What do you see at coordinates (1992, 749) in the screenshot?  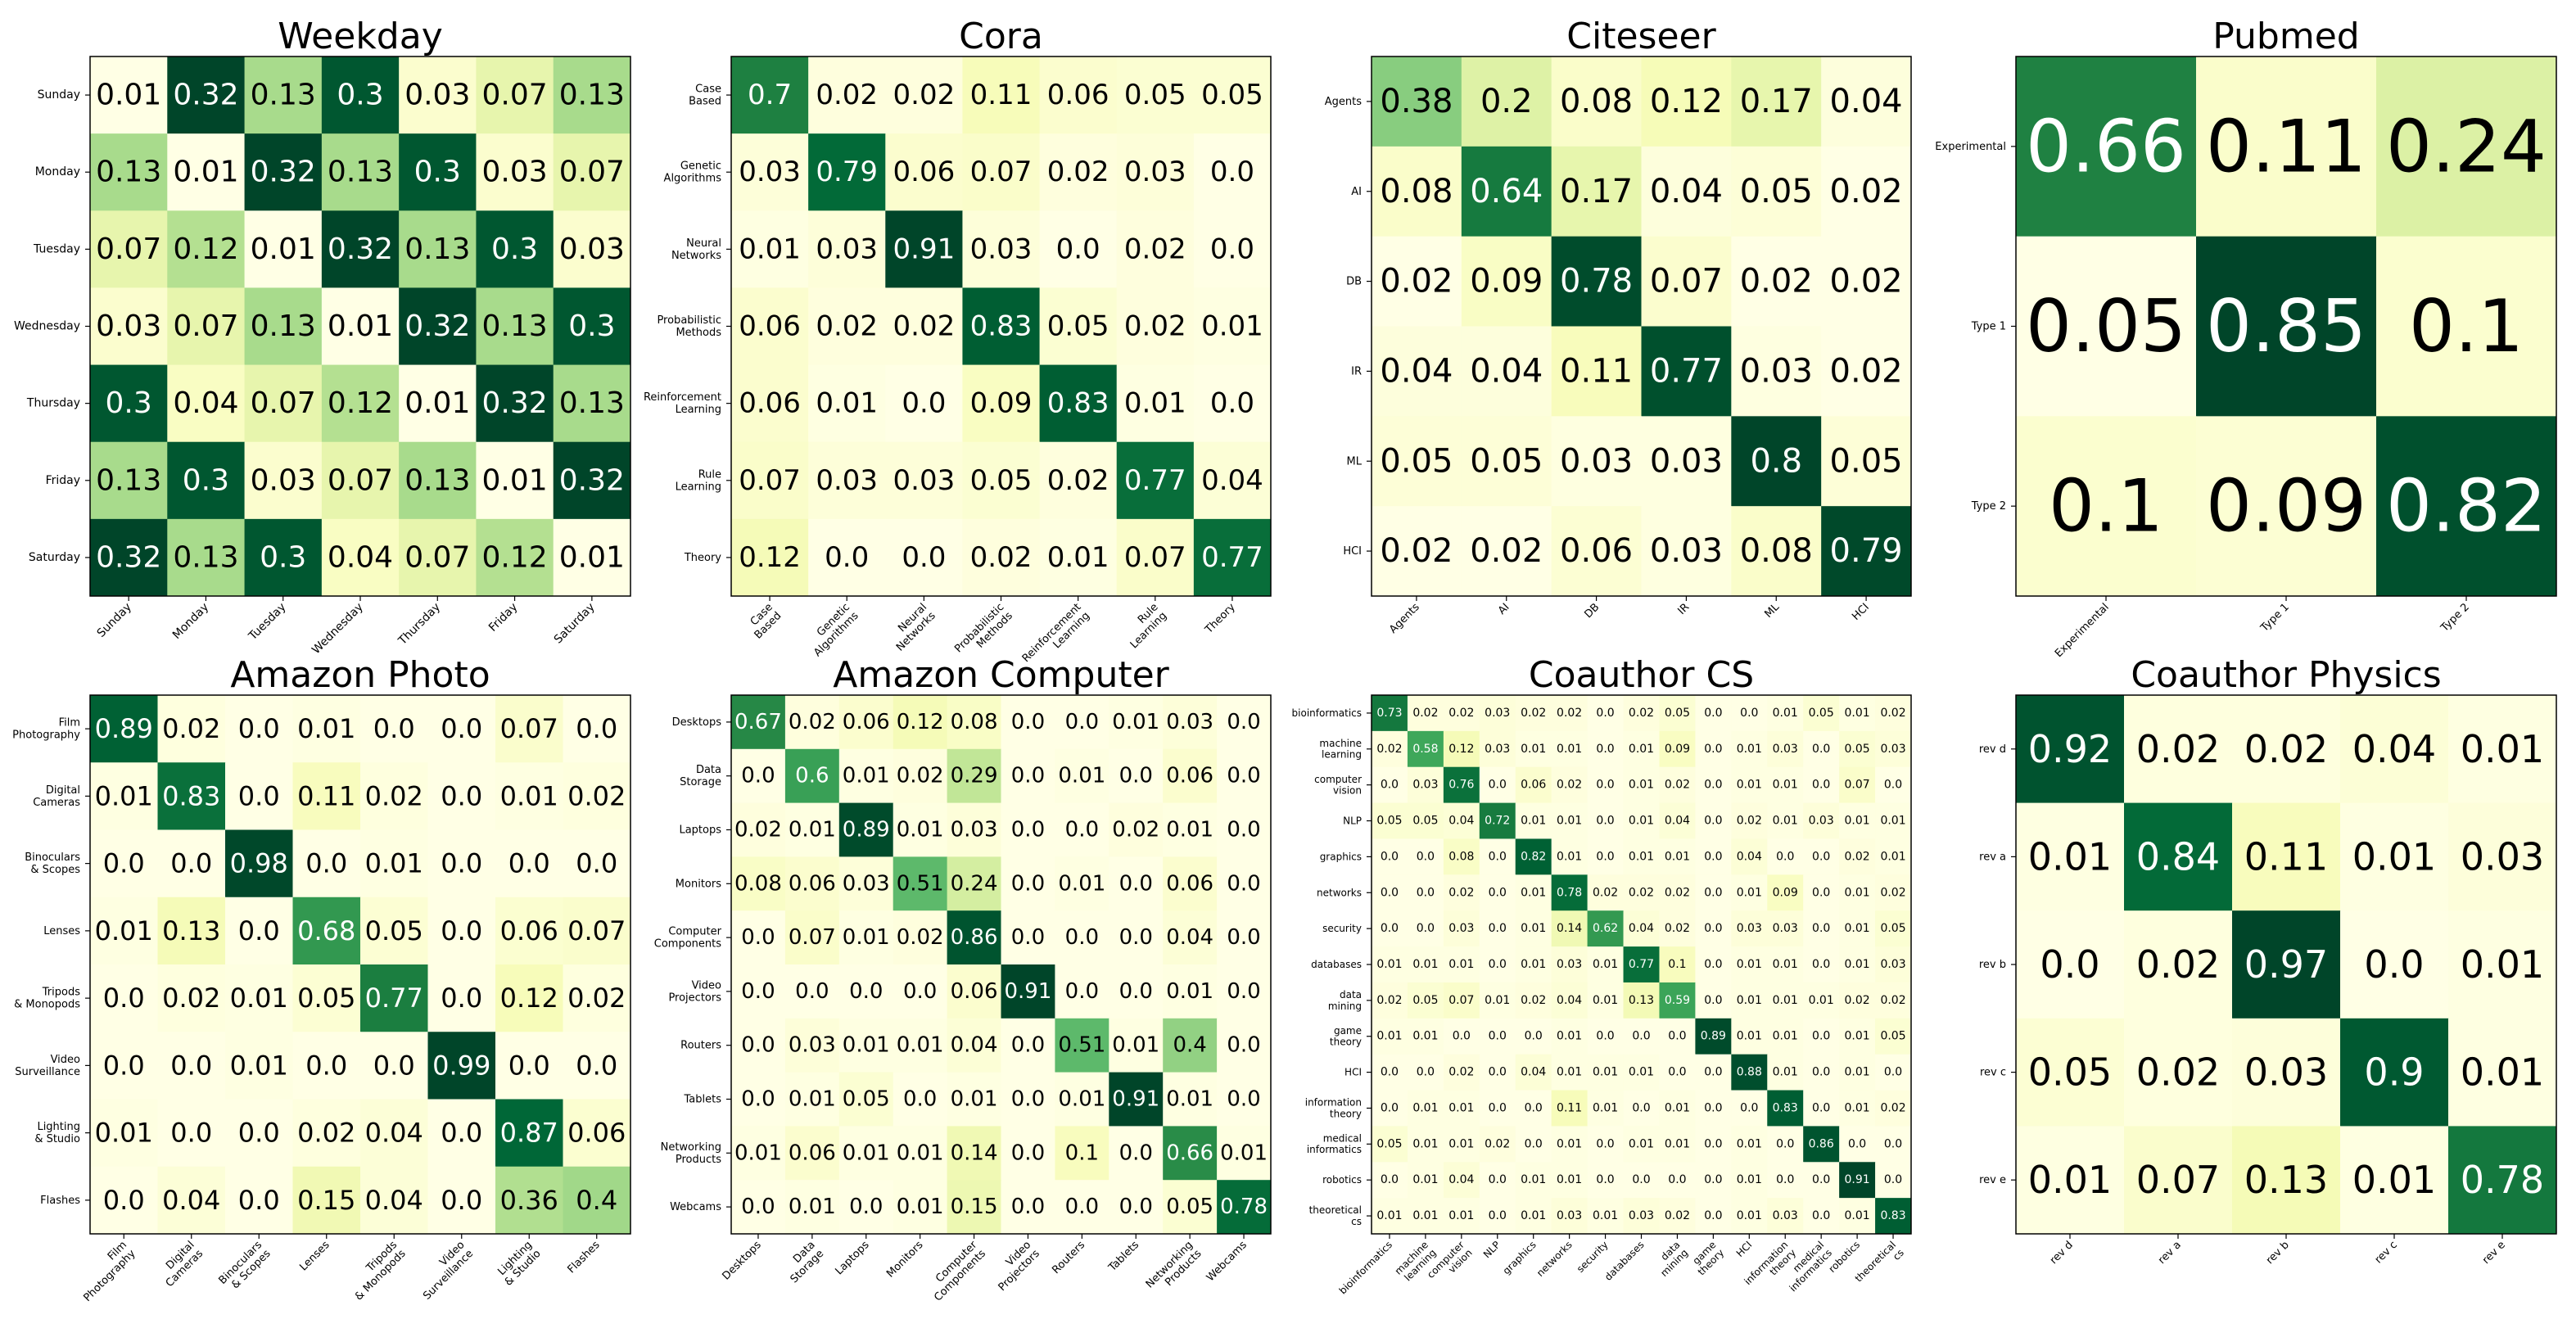 I see `coauthor-physics-y-tick-label: rev d` at bounding box center [1992, 749].